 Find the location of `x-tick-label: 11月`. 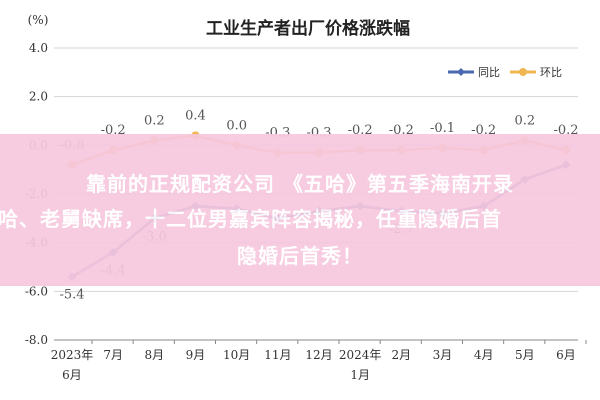

x-tick-label: 11月 is located at coordinates (277, 355).